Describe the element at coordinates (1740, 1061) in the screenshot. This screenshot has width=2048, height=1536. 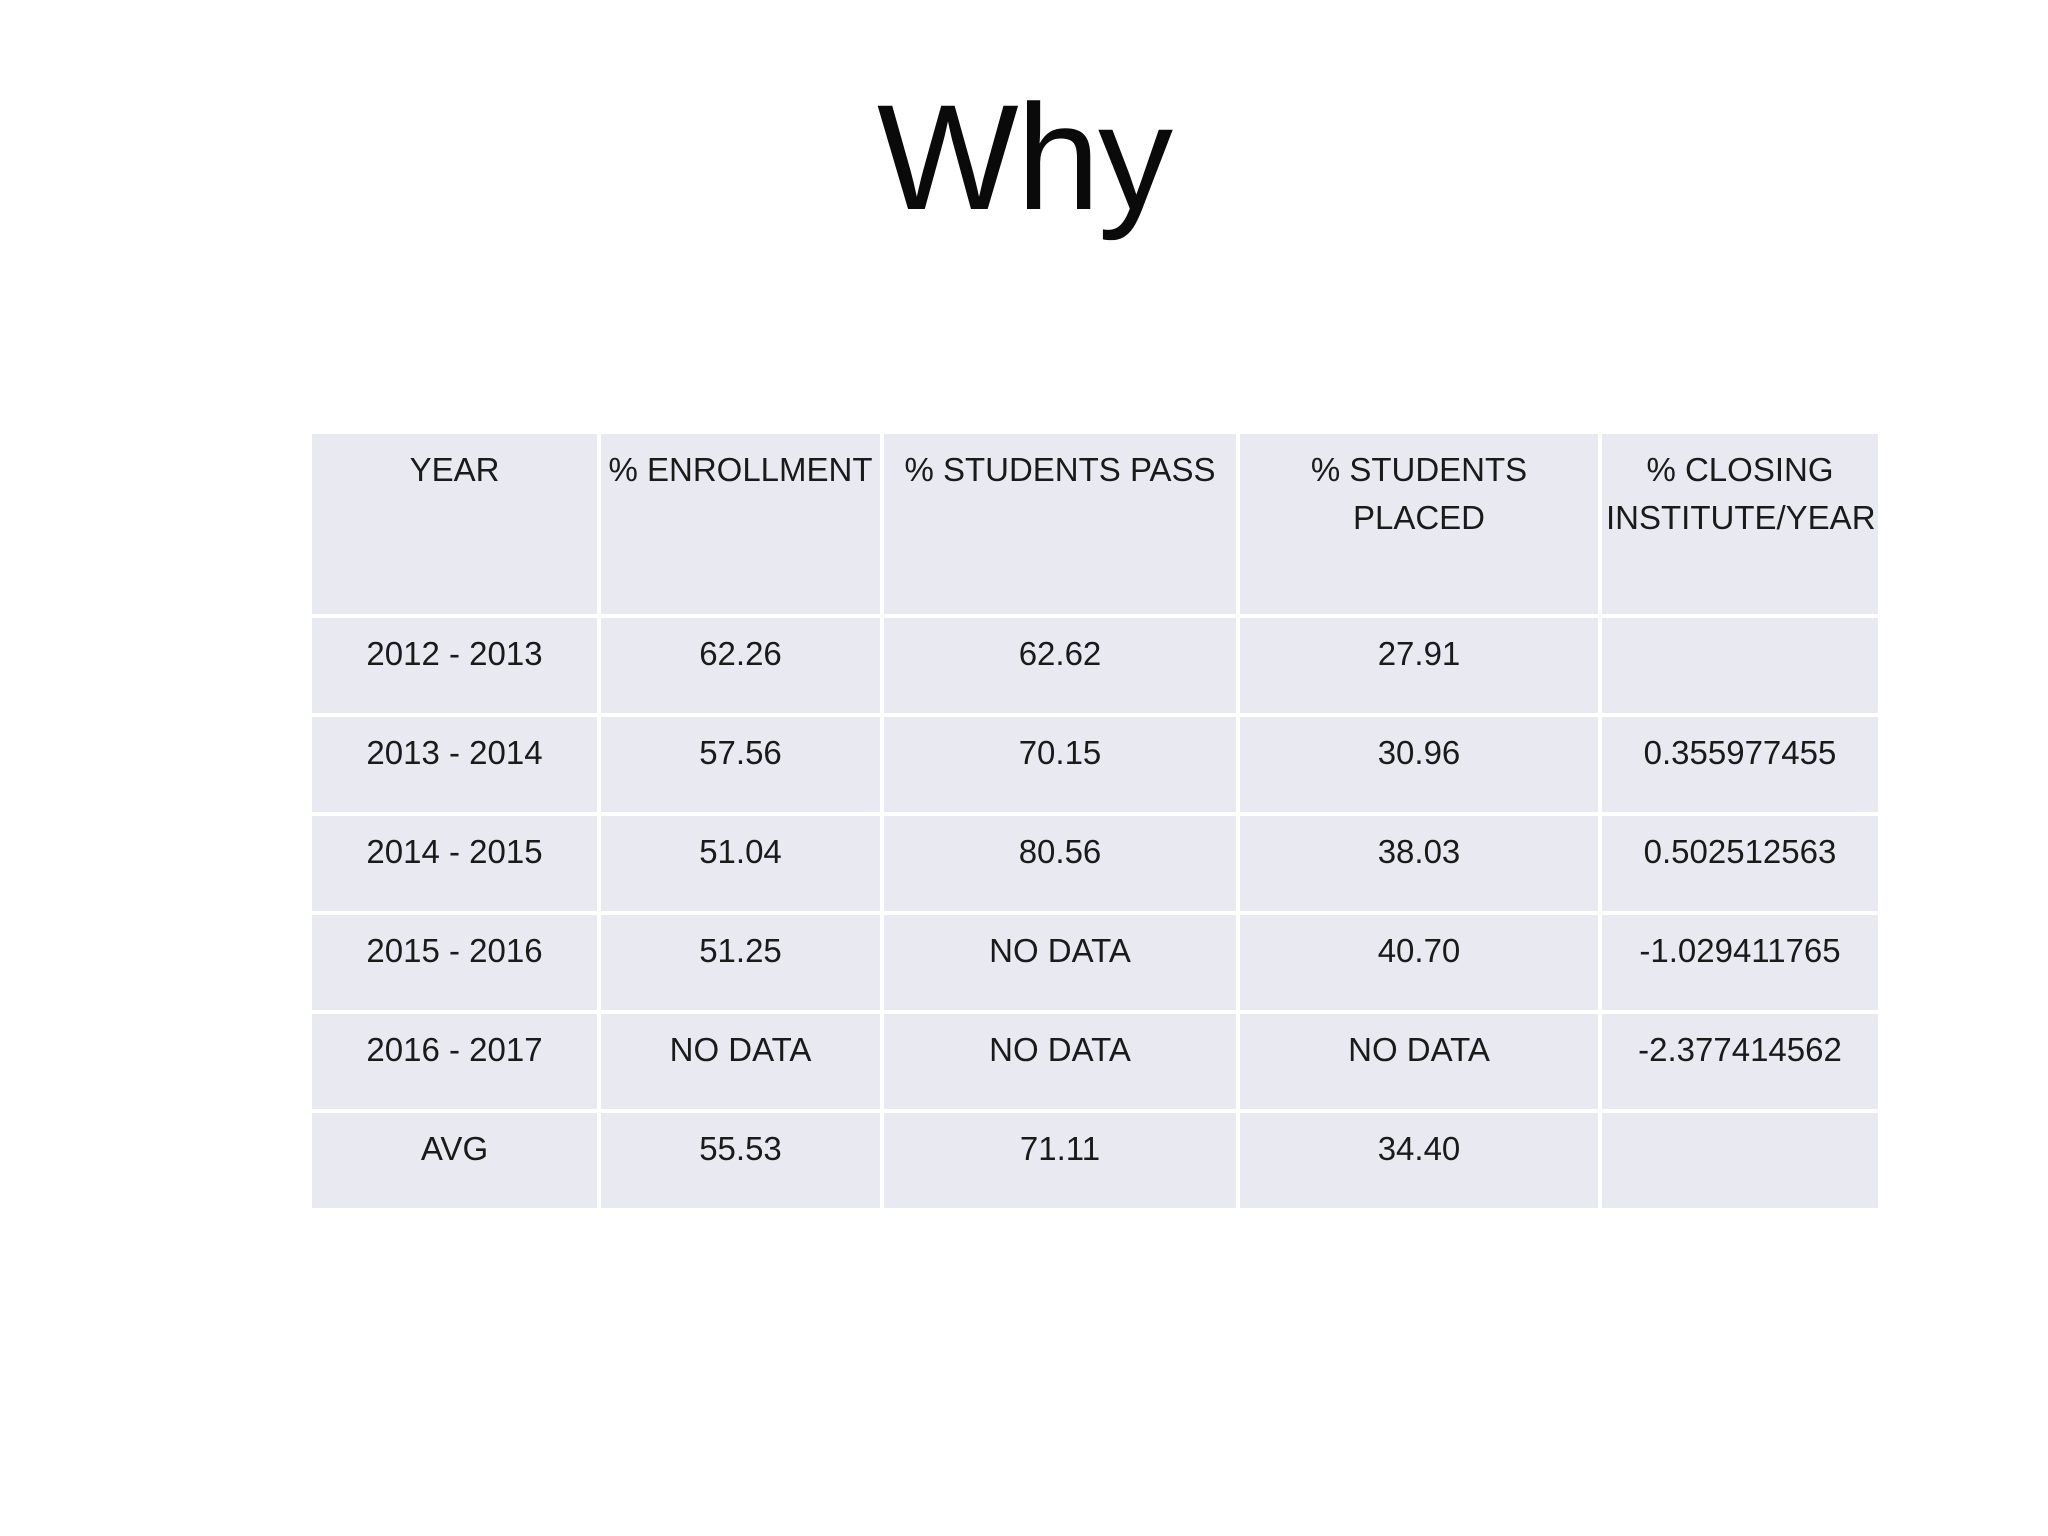
I see `table-cell: -2.377414562` at that location.